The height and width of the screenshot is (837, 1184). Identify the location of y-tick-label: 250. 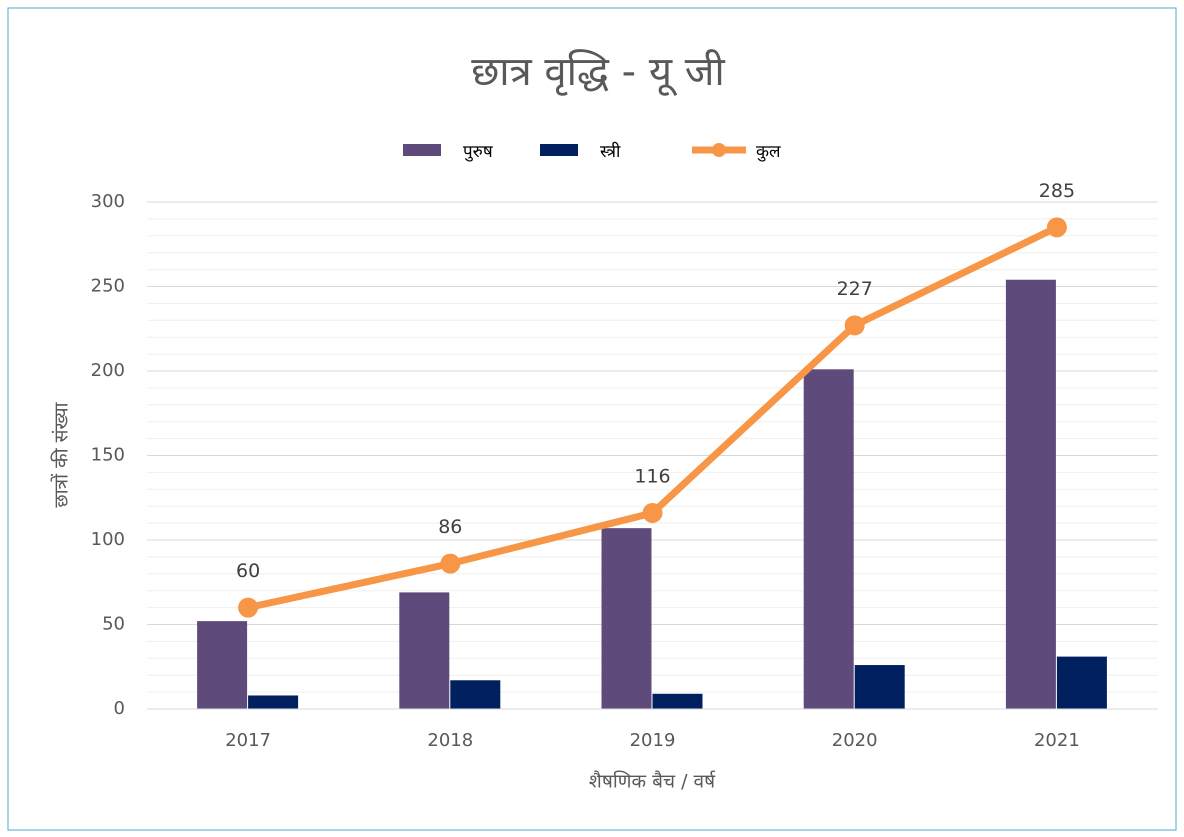
(108, 286).